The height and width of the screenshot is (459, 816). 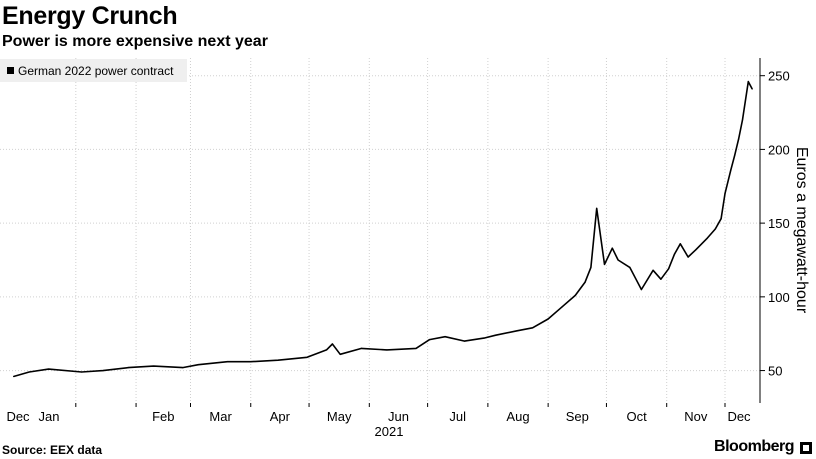 I want to click on y-tick-label: 50, so click(x=775, y=371).